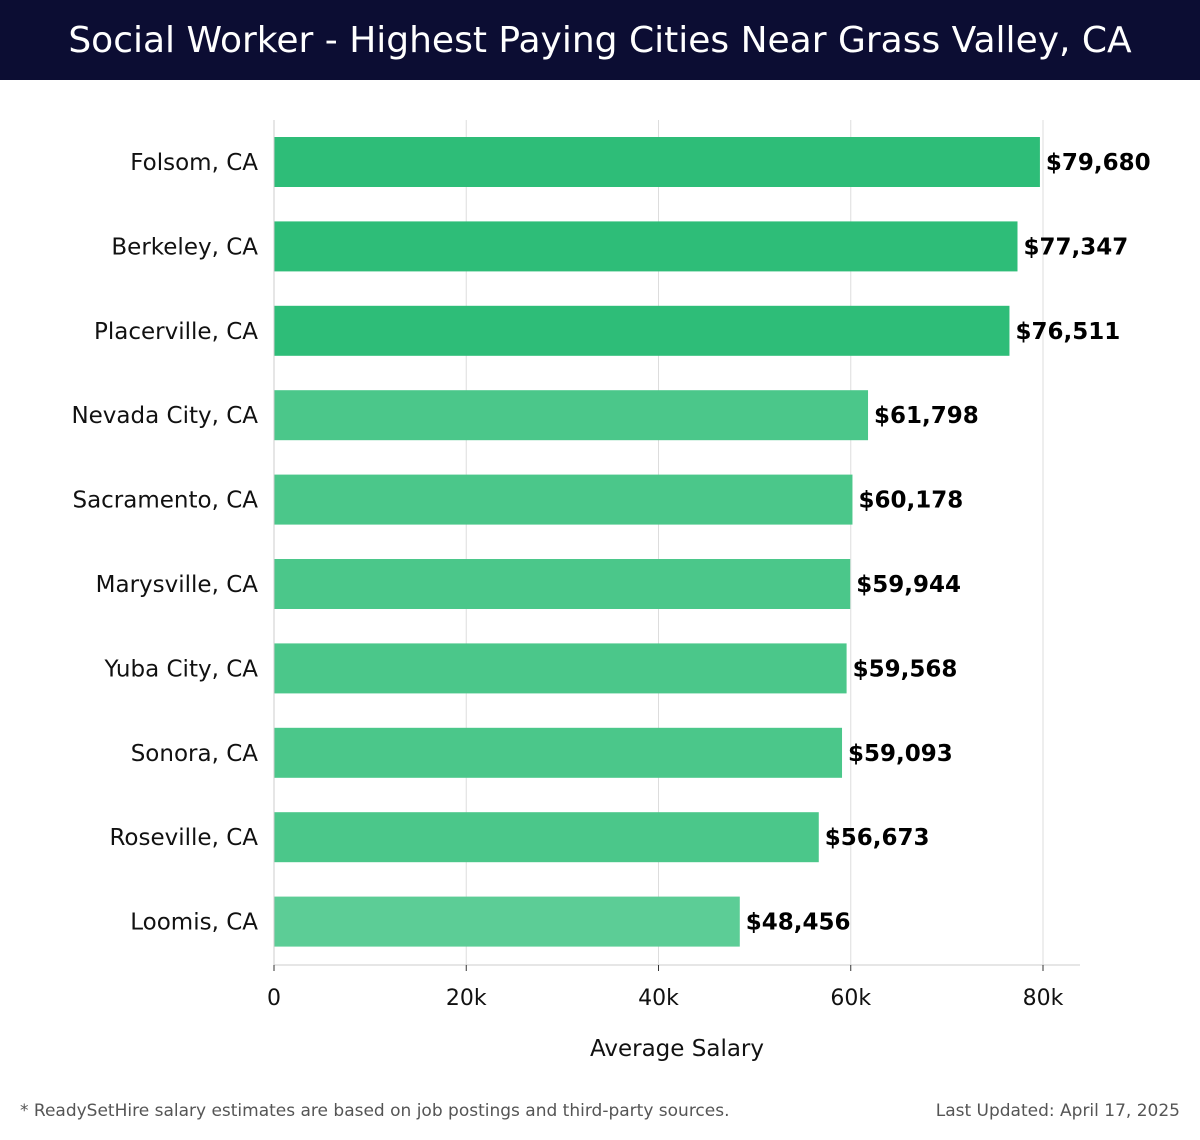  I want to click on x-tick-label: 80k, so click(1043, 998).